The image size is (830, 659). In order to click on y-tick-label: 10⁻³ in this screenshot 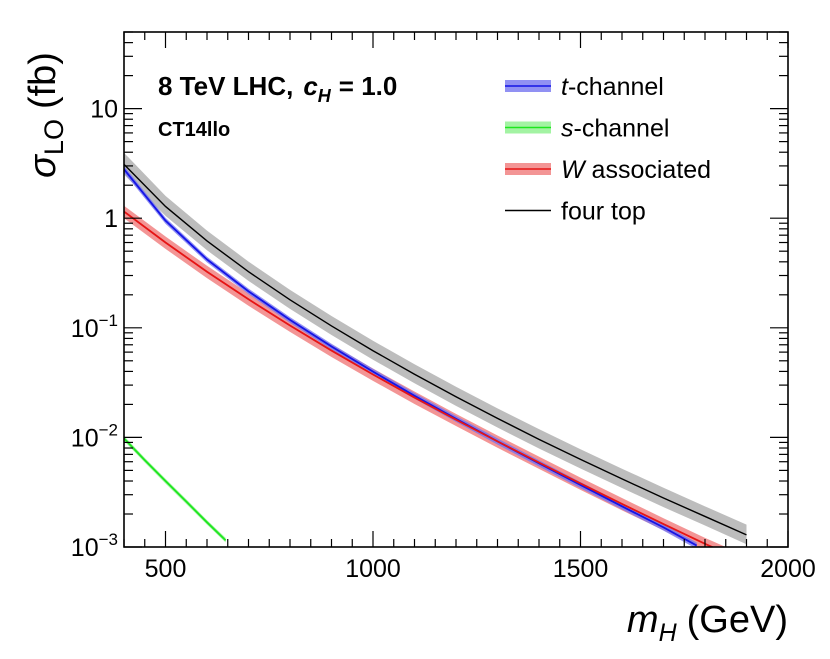, I will do `click(94, 546)`.